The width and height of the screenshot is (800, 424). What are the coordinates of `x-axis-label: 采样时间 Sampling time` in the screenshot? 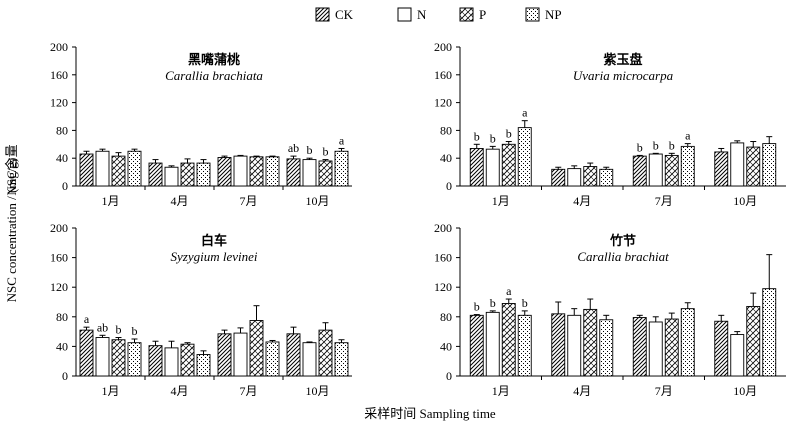 It's located at (430, 413).